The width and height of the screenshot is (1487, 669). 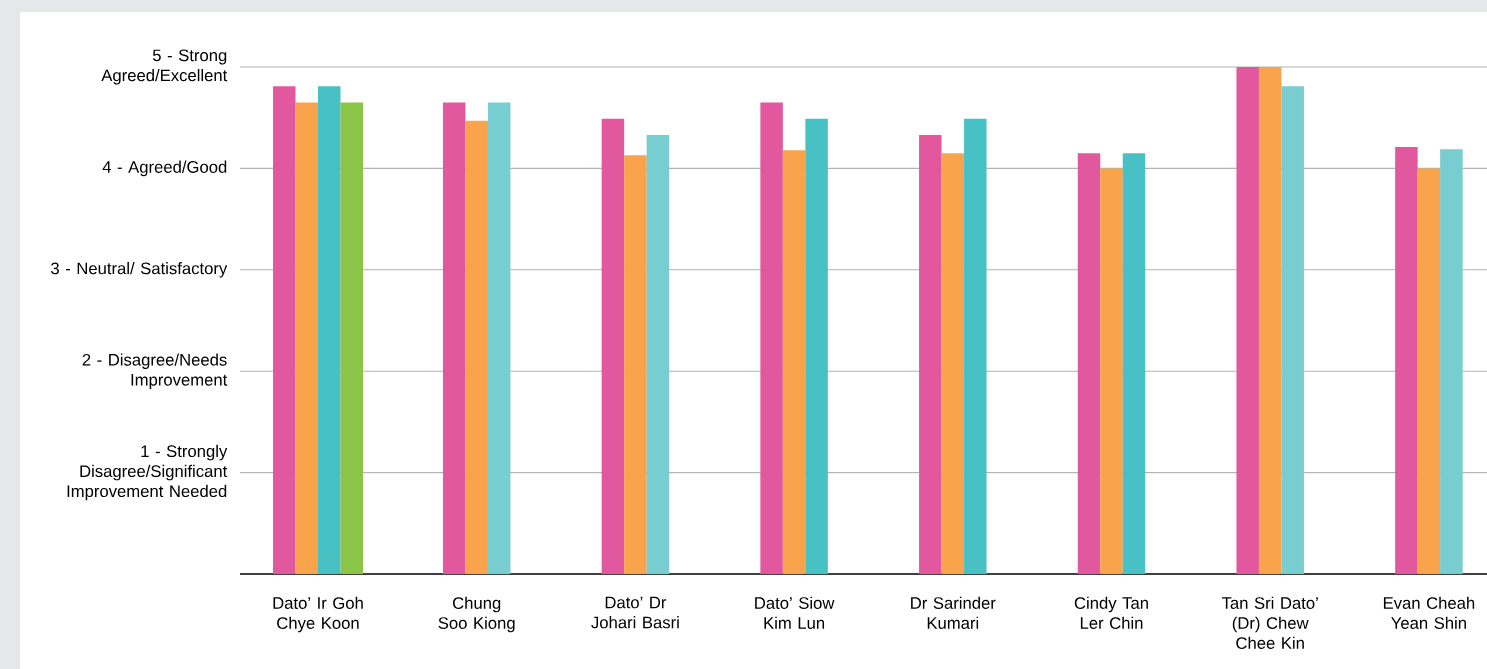 I want to click on x-tick-label: Chung Soo Kiong, so click(x=476, y=614).